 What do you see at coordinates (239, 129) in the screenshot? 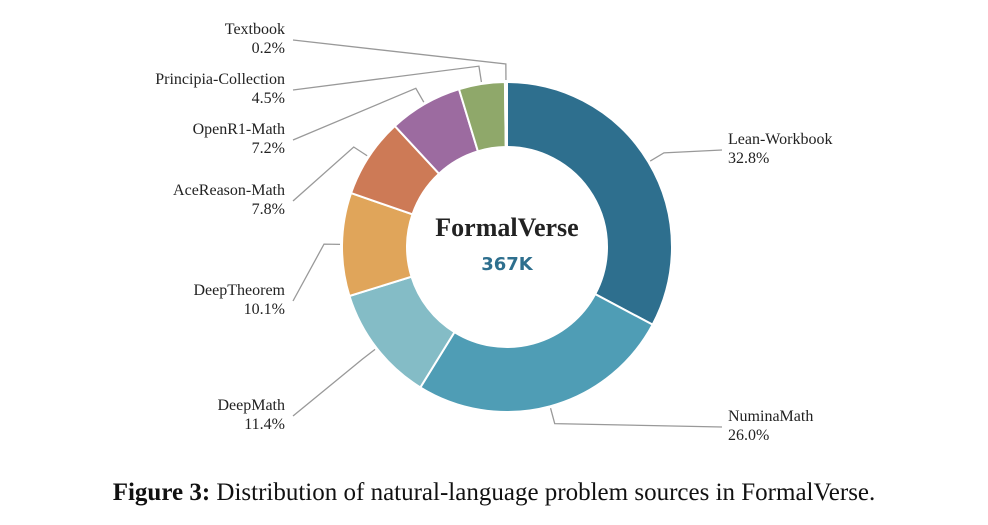
I see `slice-label: OpenR1-Math` at bounding box center [239, 129].